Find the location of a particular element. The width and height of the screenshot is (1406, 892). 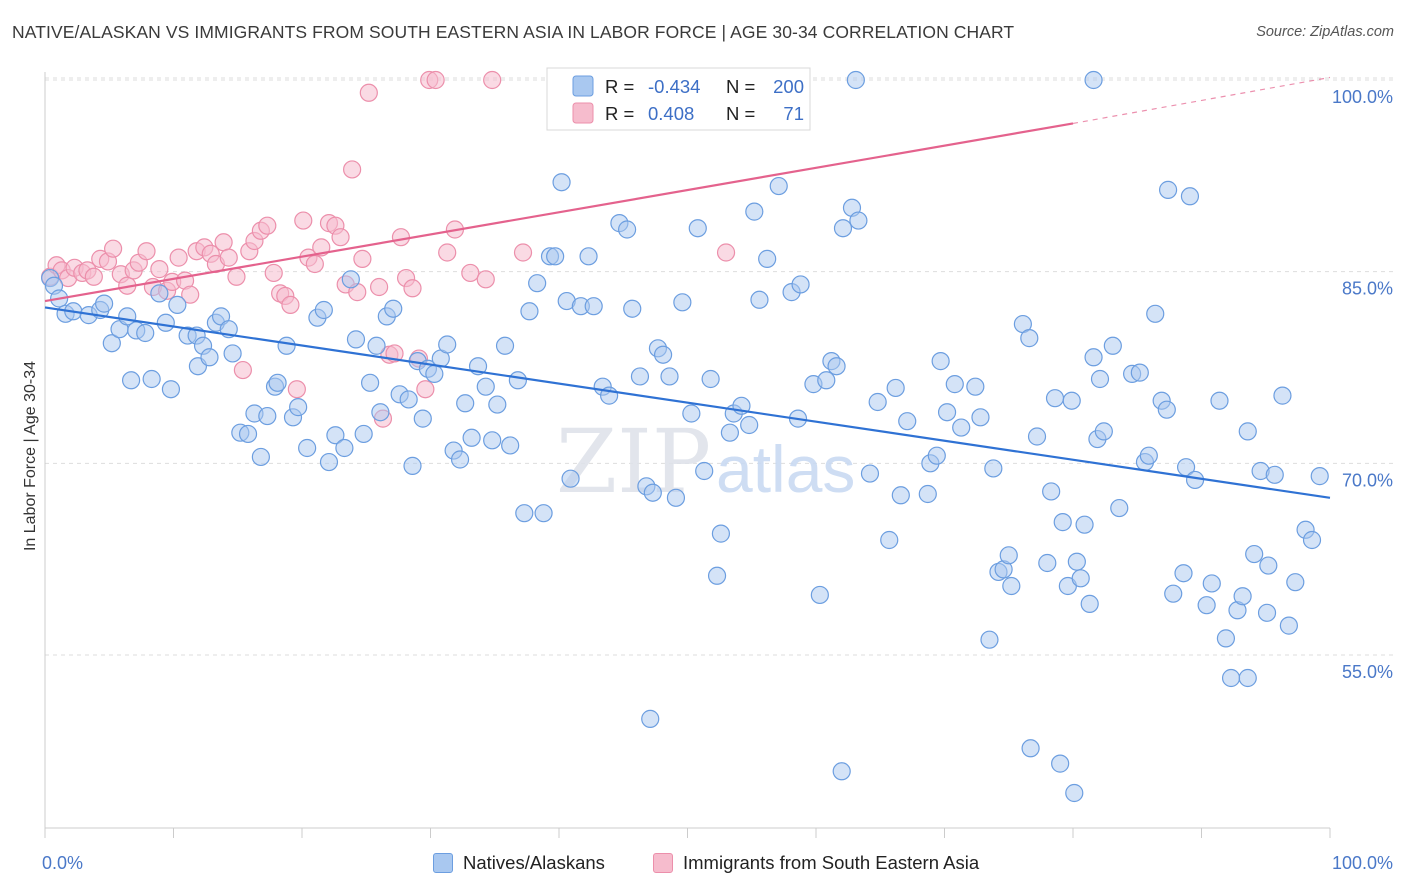

bottom-legend-item-immigrants: Immigrants from South Eastern Asia is located at coordinates (816, 863).